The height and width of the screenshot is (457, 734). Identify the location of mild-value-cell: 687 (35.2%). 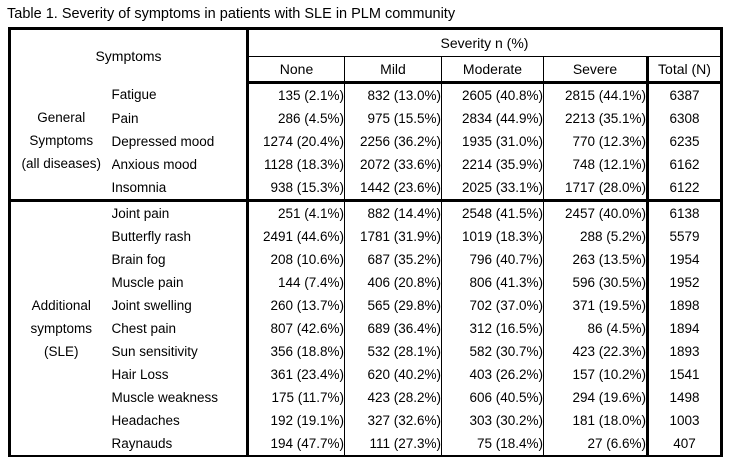
(393, 259).